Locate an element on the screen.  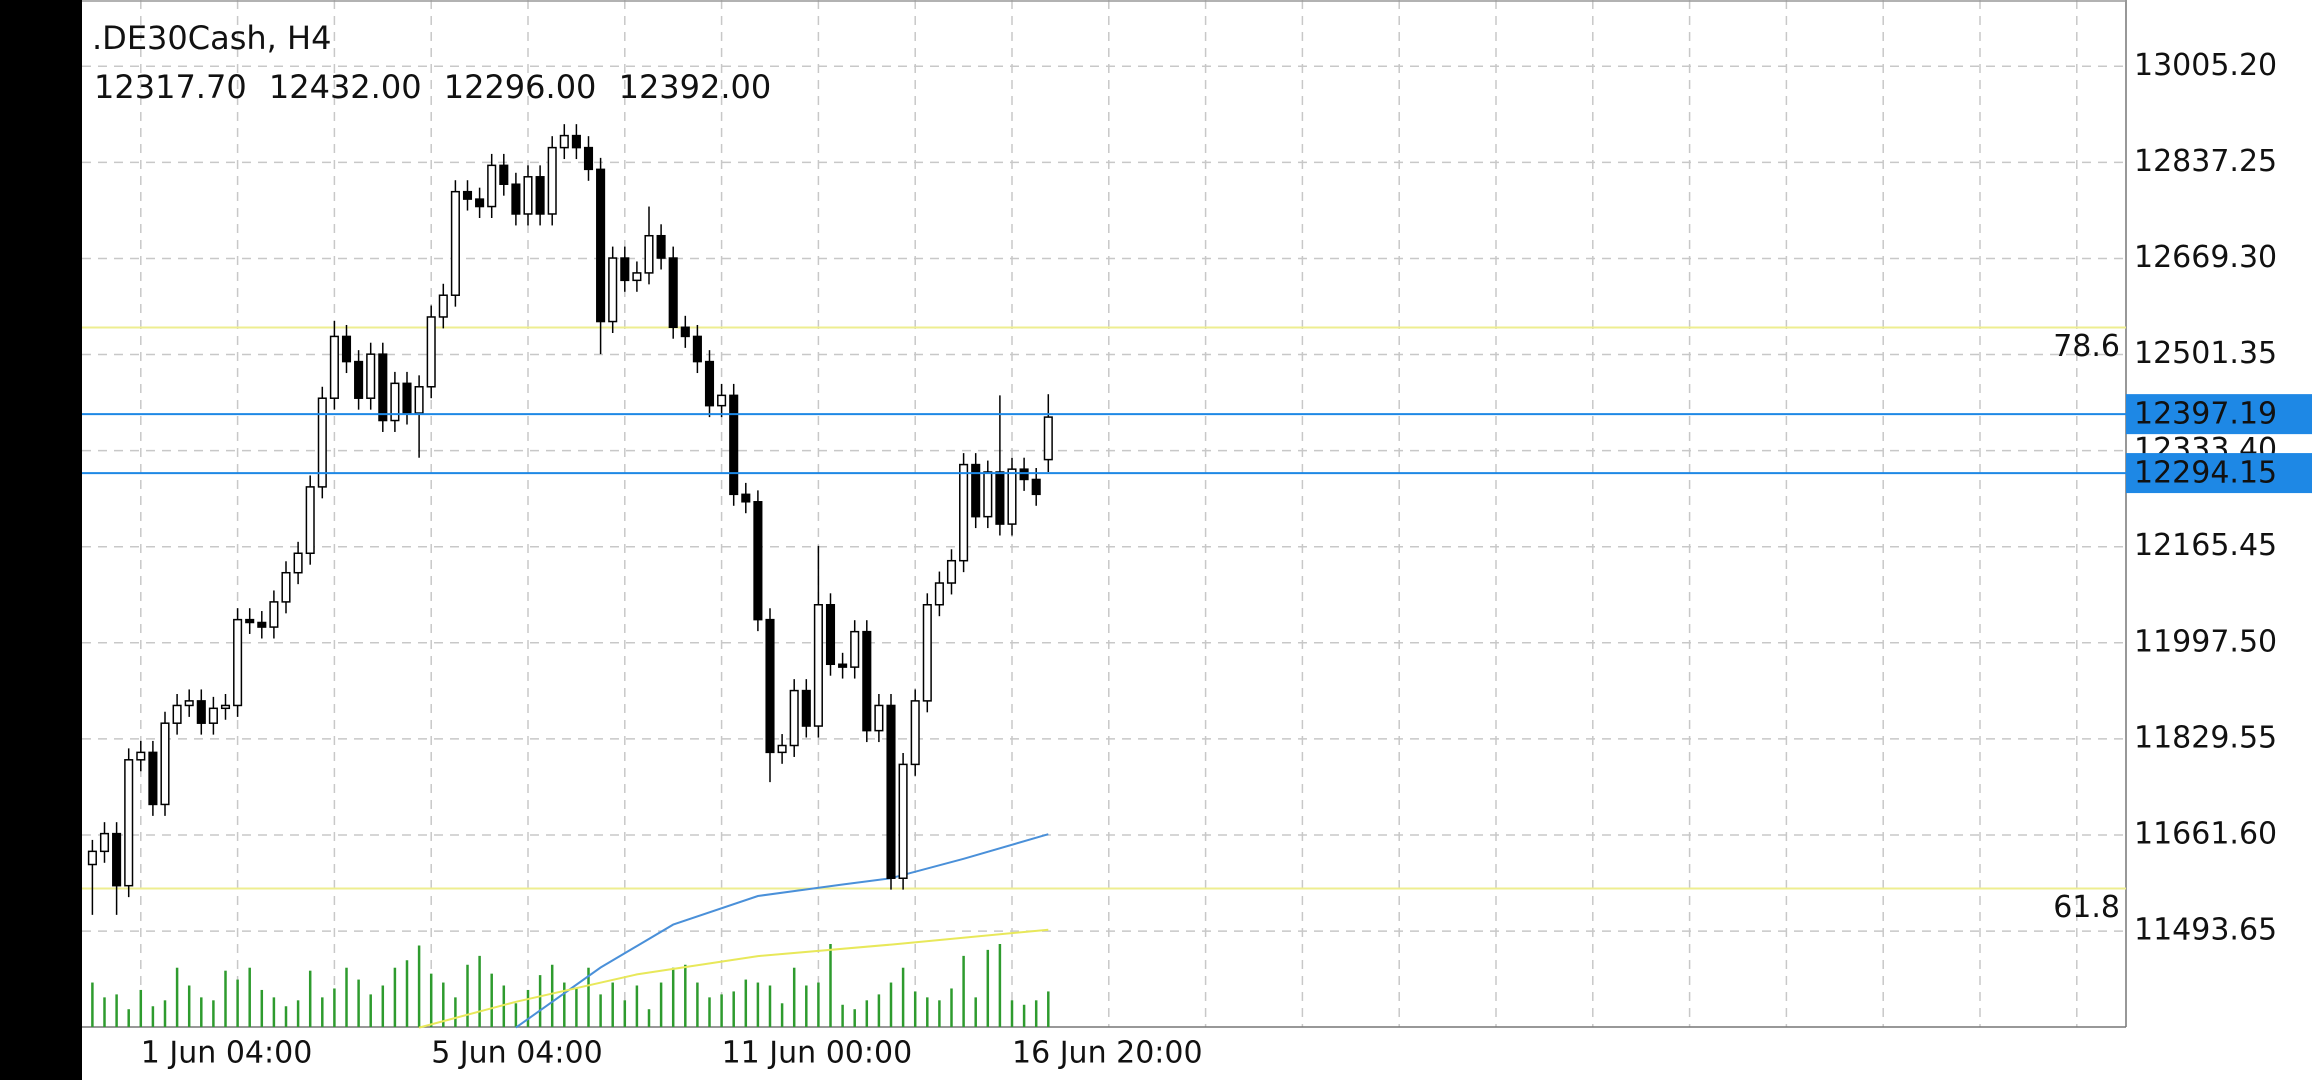
y-tick-label: 12837.25 is located at coordinates (2205, 161).